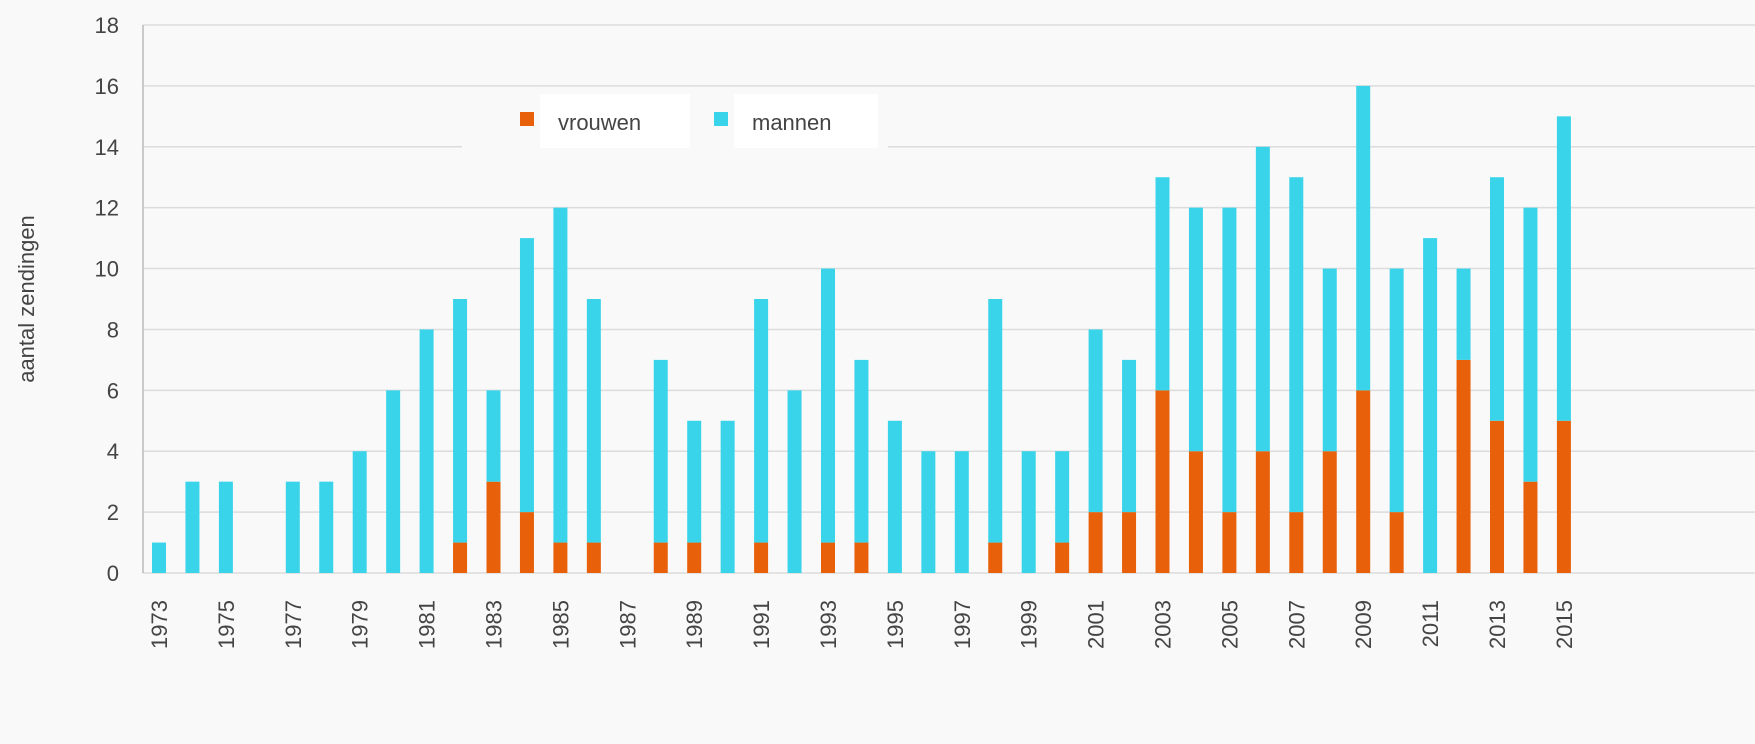  Describe the element at coordinates (599, 122) in the screenshot. I see `legend-label: vrouwen` at that location.